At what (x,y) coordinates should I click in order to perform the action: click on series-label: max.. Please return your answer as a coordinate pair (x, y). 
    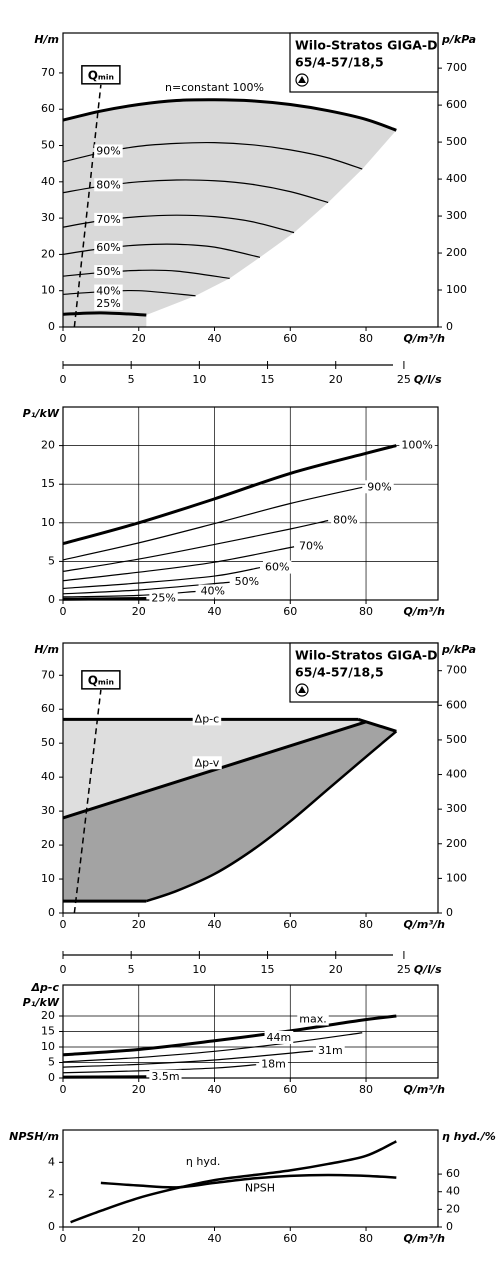
    Looking at the image, I should click on (312, 1018).